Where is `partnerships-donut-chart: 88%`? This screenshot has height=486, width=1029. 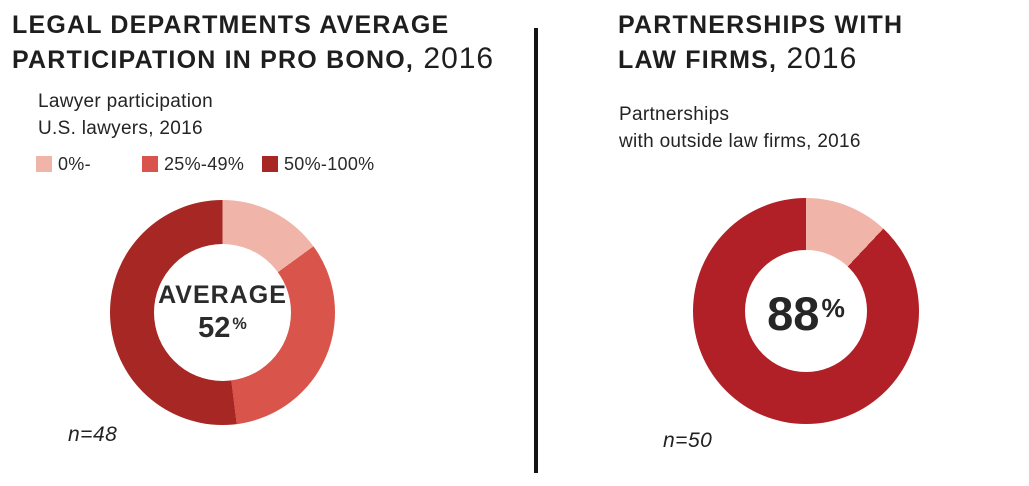
partnerships-donut-chart: 88% is located at coordinates (806, 311).